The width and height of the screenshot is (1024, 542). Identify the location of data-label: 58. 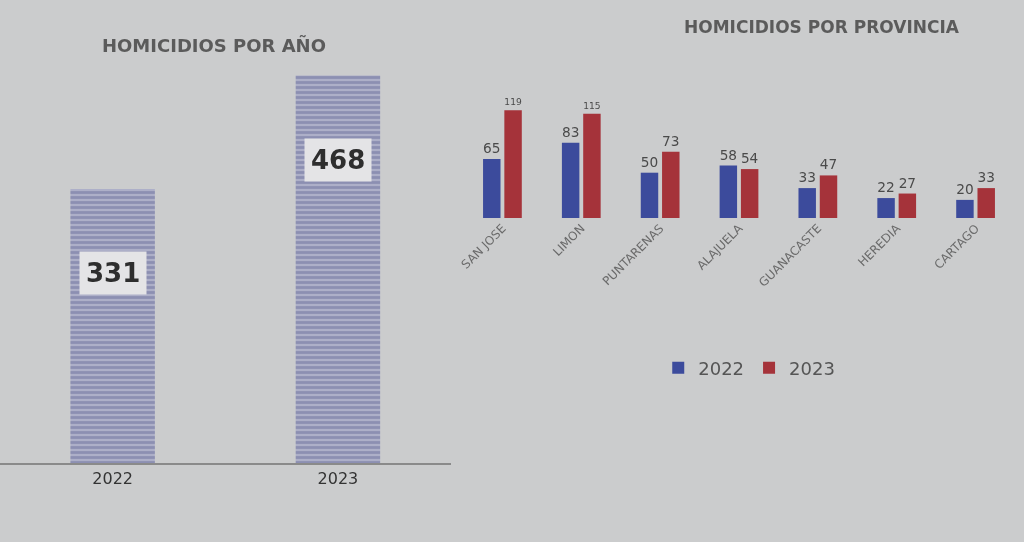
(728, 154).